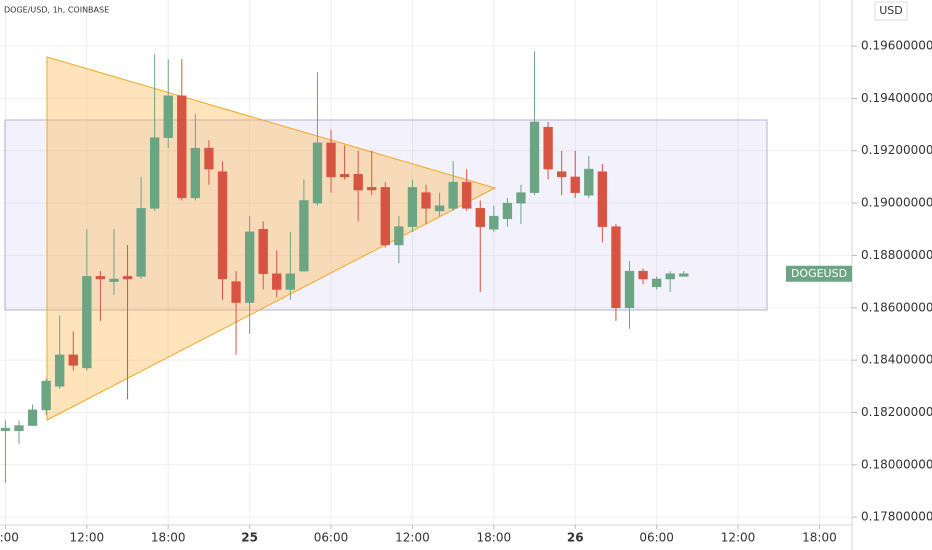 This screenshot has width=932, height=550. I want to click on y-tick-label: 0.18000000, so click(896, 464).